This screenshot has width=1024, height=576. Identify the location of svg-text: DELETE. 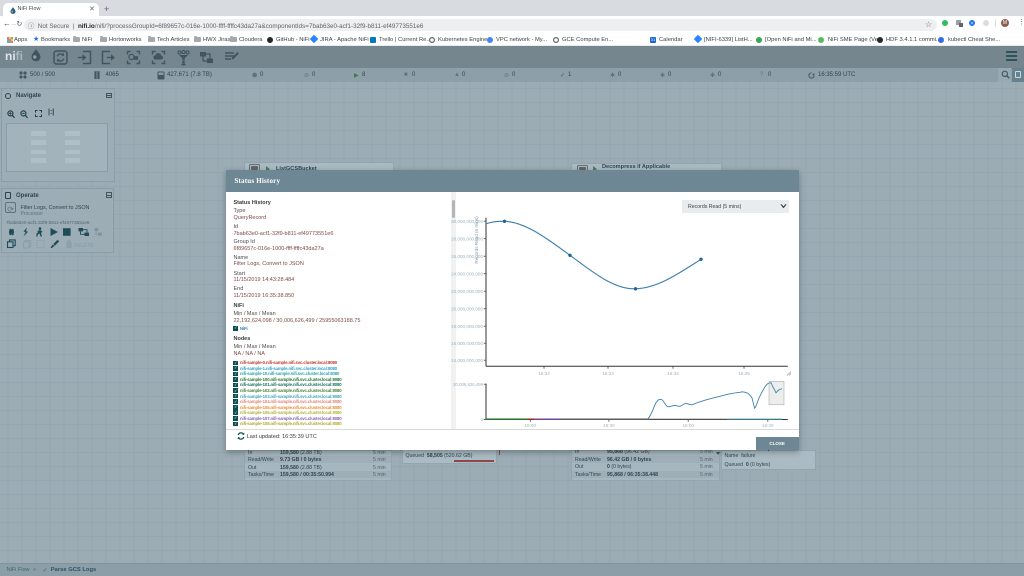
(84, 246).